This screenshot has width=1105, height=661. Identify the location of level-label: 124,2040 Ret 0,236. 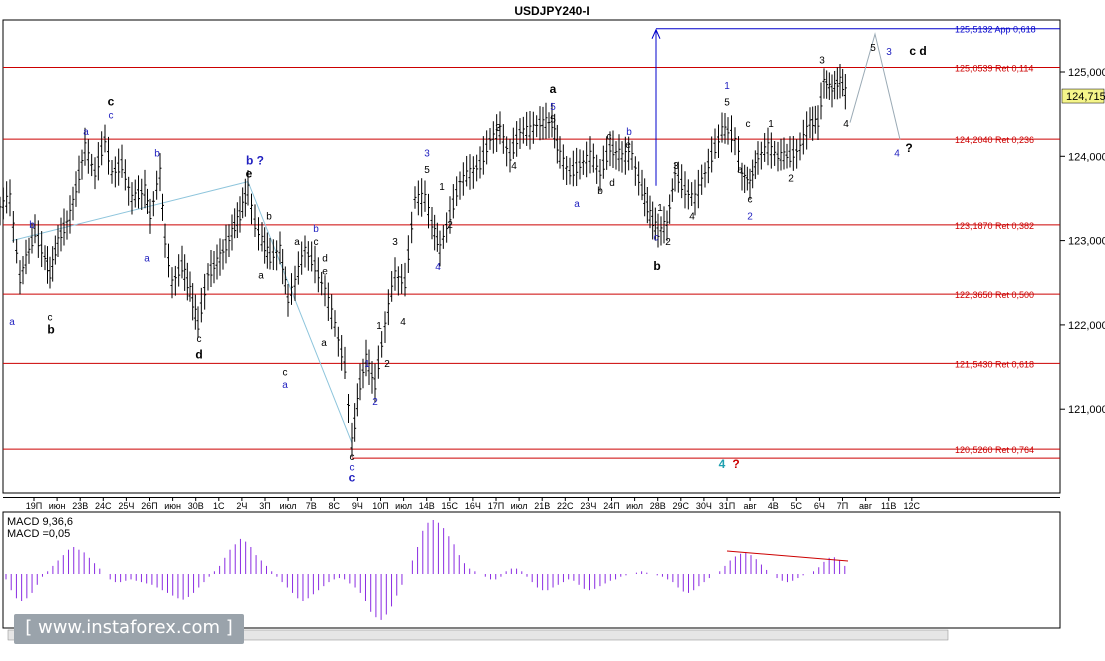
(994, 140).